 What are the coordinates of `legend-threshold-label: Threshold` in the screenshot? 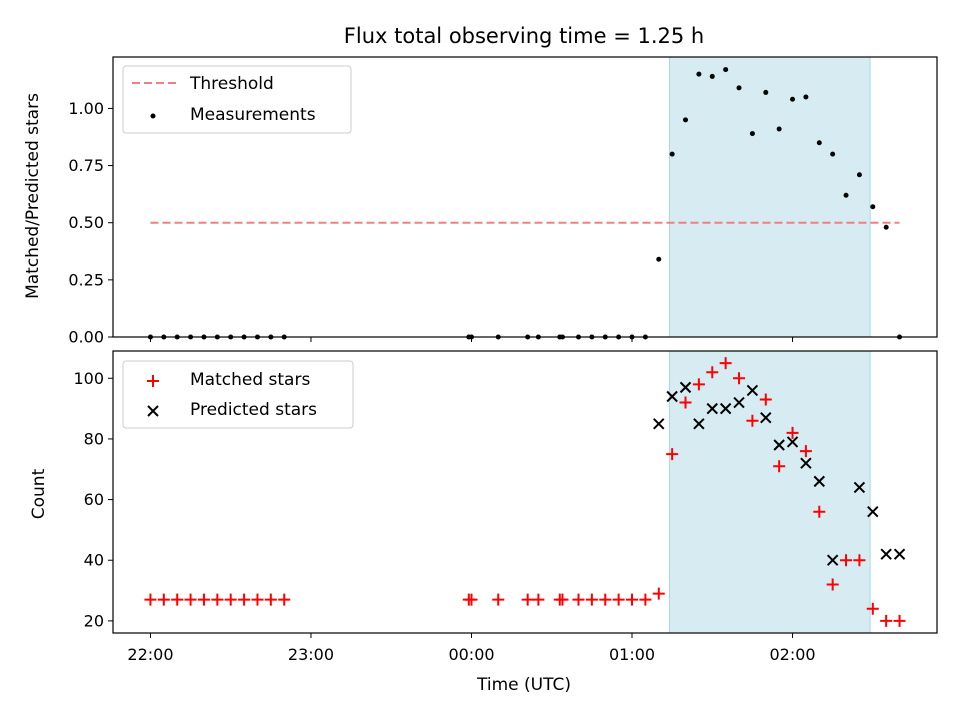 It's located at (231, 84).